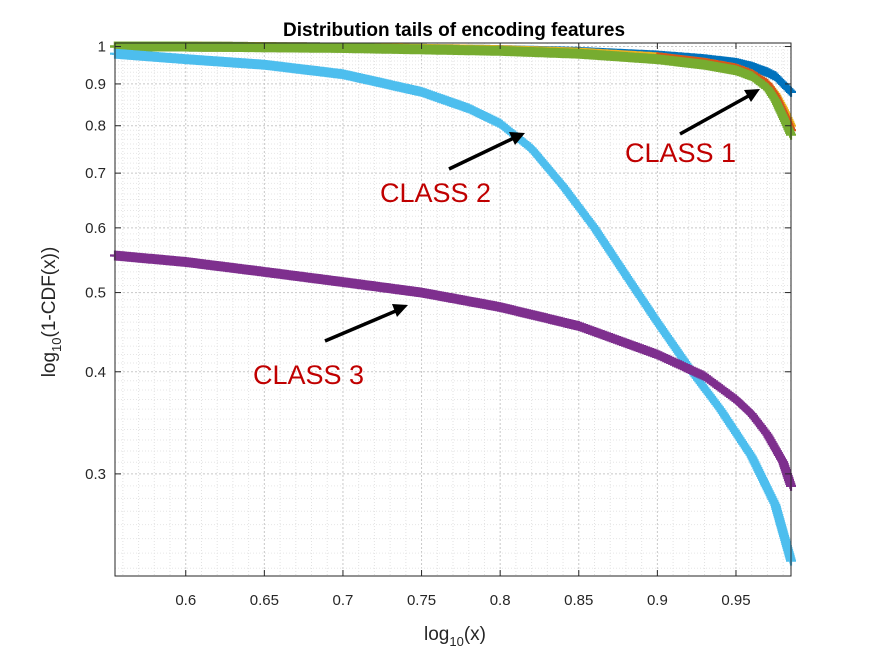 This screenshot has height=656, width=875. Describe the element at coordinates (95, 293) in the screenshot. I see `y-tick-label: 0.5` at that location.